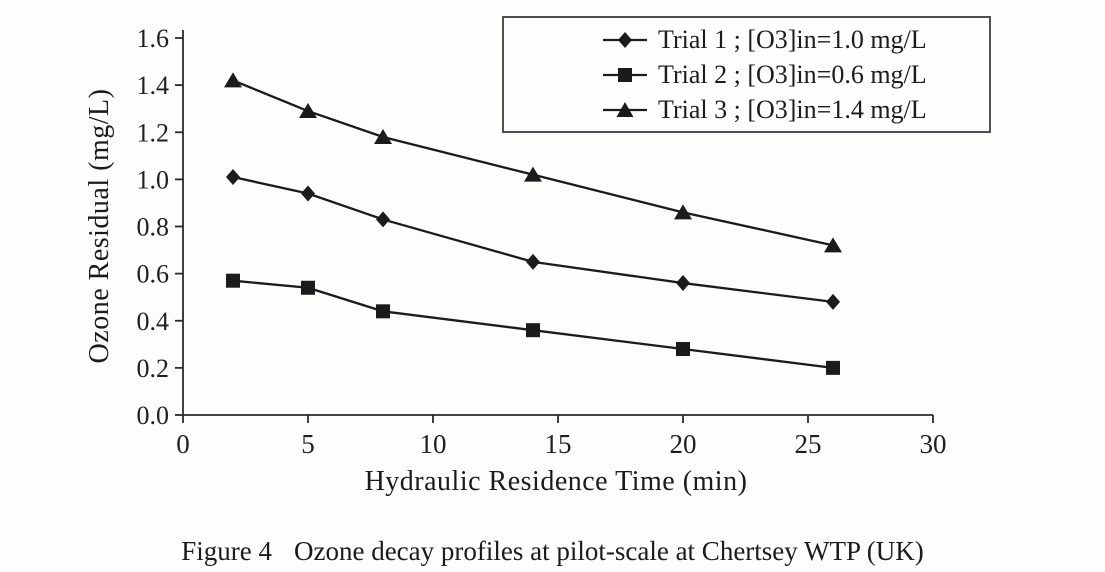  I want to click on y-axis-title: Ozone Residual (mg/L), so click(99, 226).